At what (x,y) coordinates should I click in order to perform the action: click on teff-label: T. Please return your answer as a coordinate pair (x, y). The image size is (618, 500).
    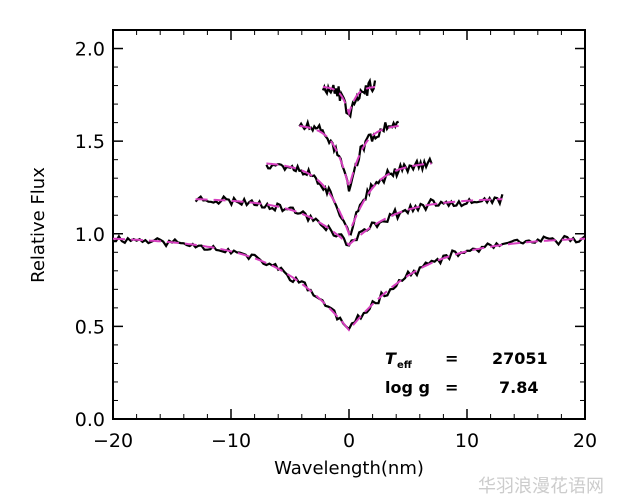
    Looking at the image, I should click on (391, 358).